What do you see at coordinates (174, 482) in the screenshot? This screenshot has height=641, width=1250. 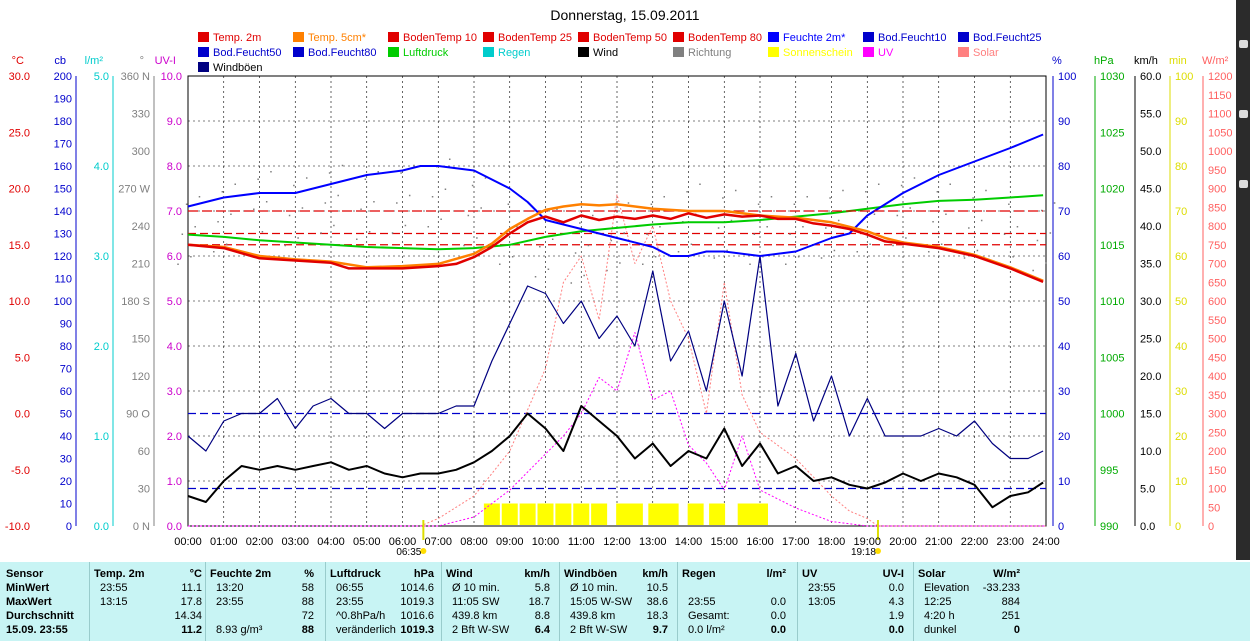 I see `axis-tick-label: 1.0` at bounding box center [174, 482].